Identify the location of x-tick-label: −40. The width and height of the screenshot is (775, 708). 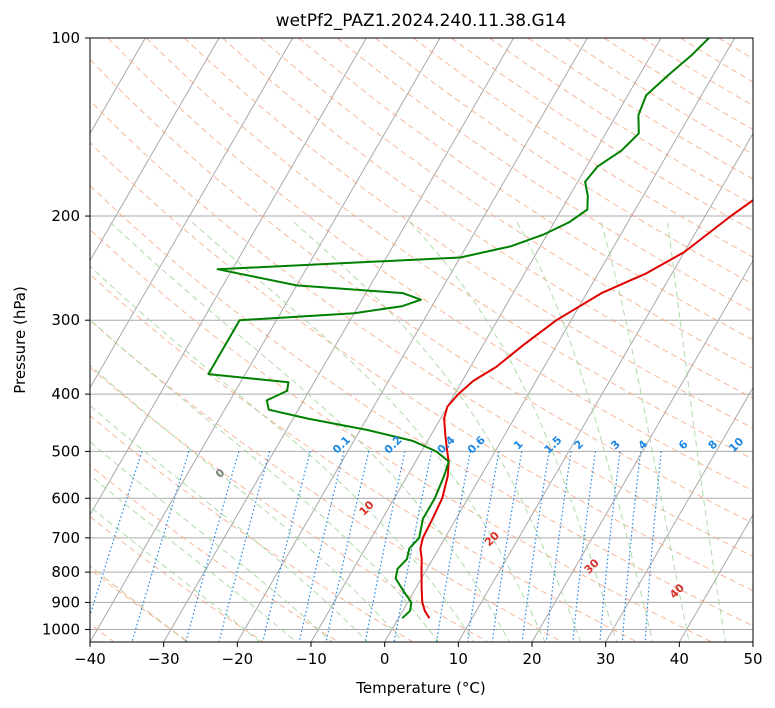
(90, 659).